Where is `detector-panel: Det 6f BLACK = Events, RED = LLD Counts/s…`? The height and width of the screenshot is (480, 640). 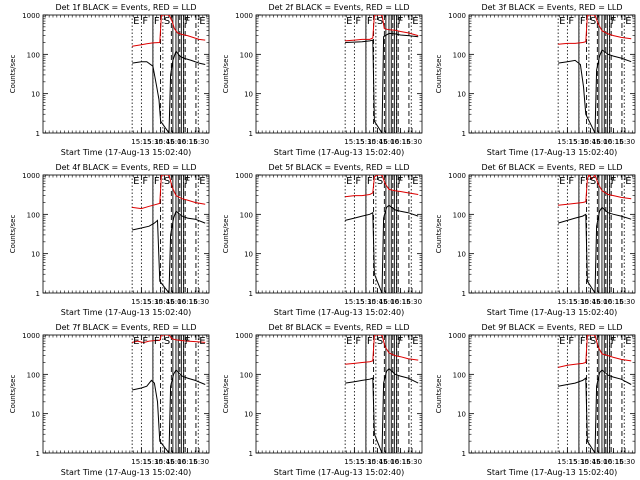 detector-panel: Det 6f BLACK = Events, RED = LLD Counts/s… is located at coordinates (535, 240).